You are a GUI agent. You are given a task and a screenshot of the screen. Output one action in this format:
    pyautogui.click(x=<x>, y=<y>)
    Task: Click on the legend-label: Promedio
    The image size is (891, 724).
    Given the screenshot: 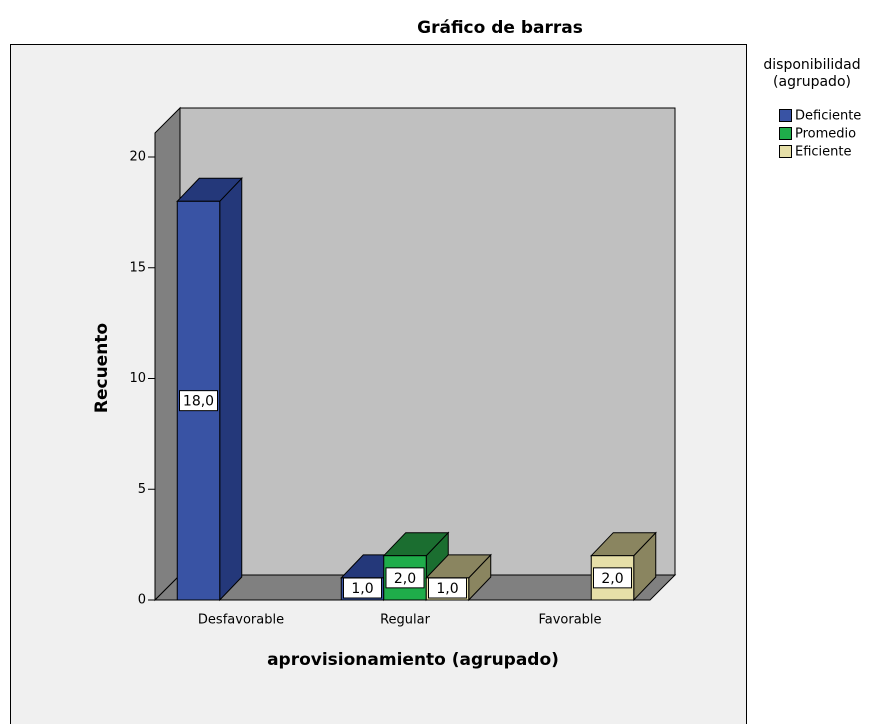 What is the action you would take?
    pyautogui.click(x=825, y=134)
    